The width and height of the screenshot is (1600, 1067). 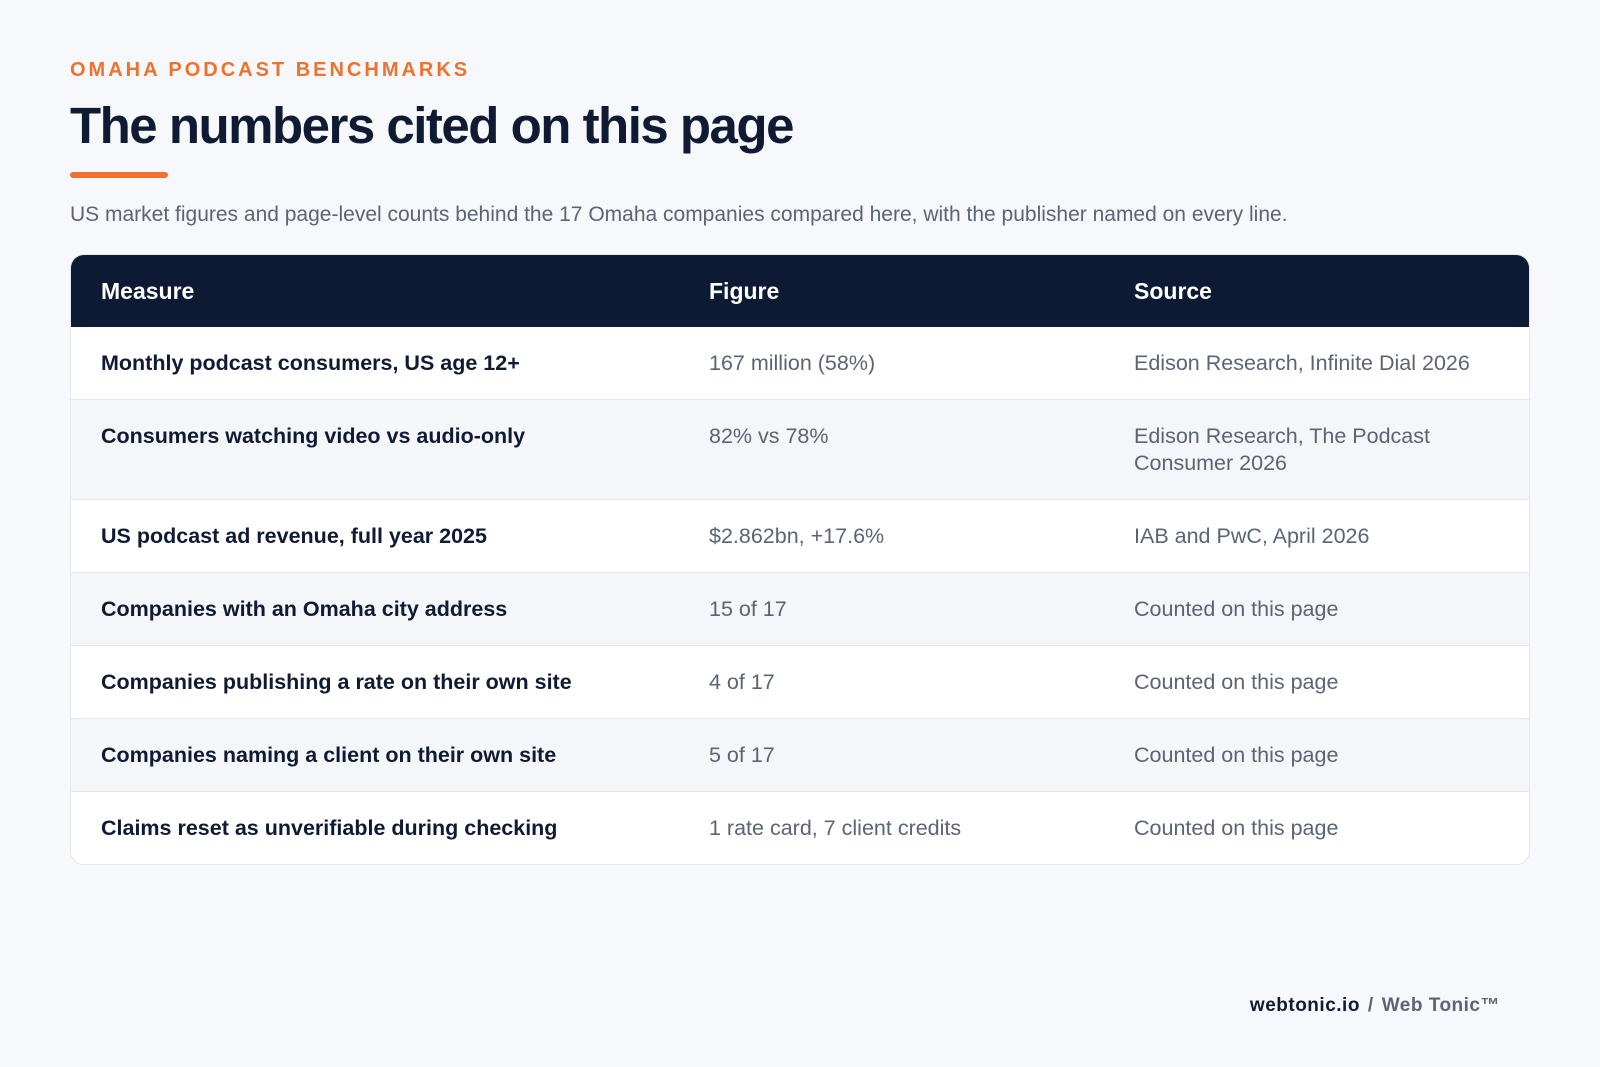 I want to click on figure-cell: 5 of 17, so click(x=742, y=755).